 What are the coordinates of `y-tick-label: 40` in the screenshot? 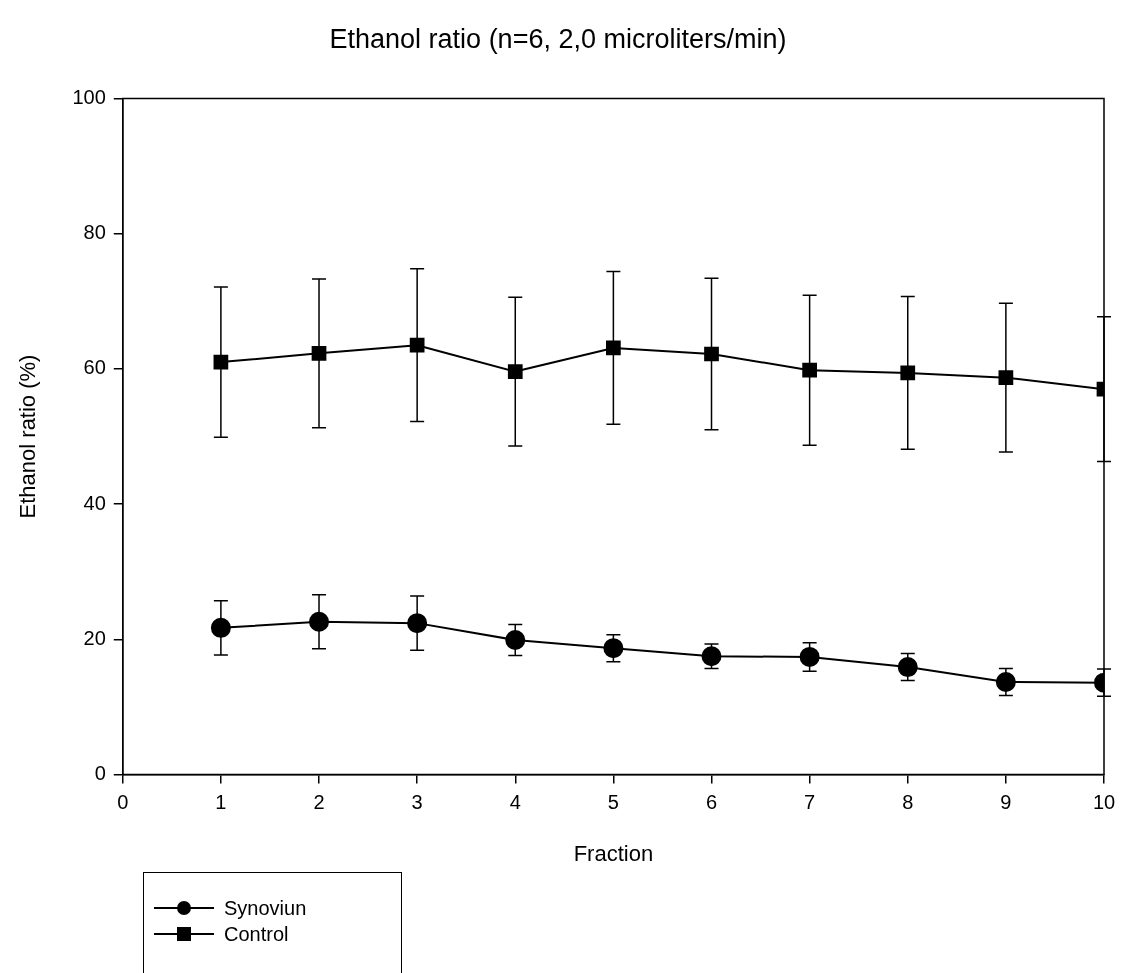 It's located at (94, 502).